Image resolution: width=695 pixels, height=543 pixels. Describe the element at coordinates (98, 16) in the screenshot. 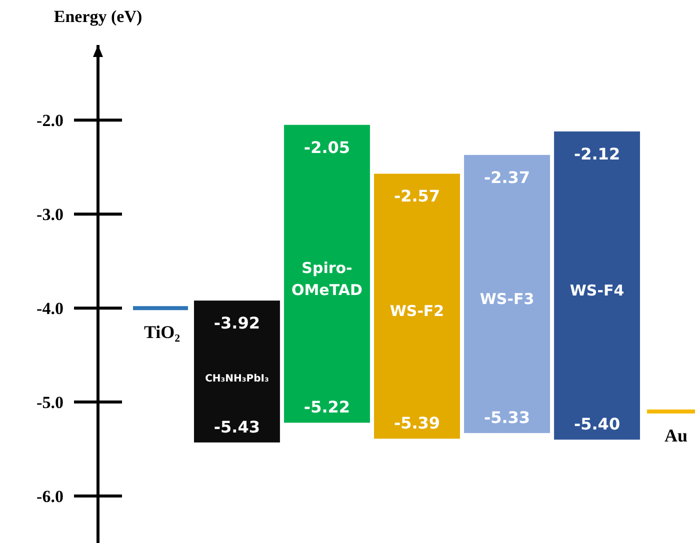

I see `y-axis-title: Energy (eV)` at that location.